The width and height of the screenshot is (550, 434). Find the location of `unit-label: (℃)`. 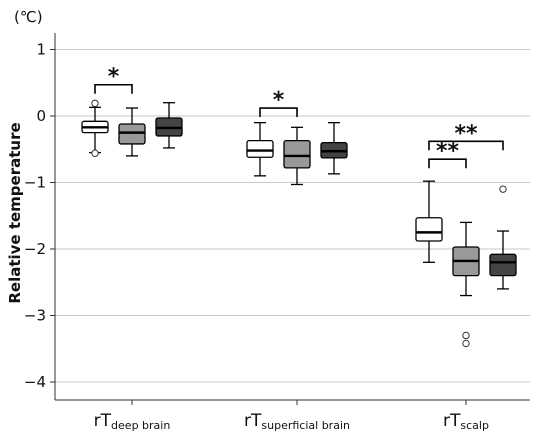

unit-label: (℃) is located at coordinates (28, 17).